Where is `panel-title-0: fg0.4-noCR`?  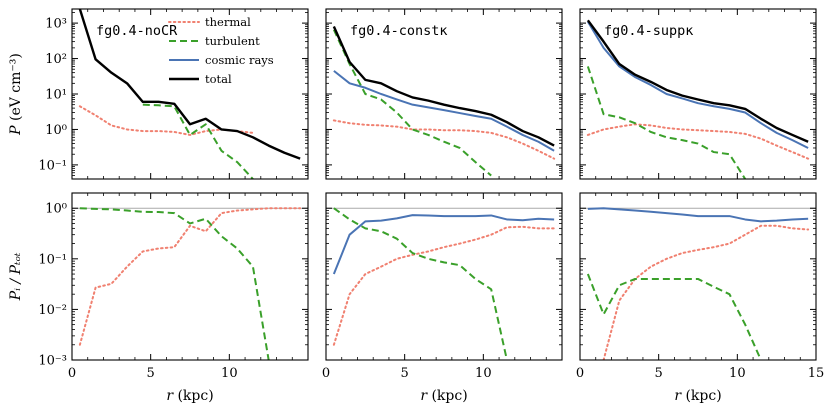
panel-title-0: fg0.4-noCR is located at coordinates (137, 31).